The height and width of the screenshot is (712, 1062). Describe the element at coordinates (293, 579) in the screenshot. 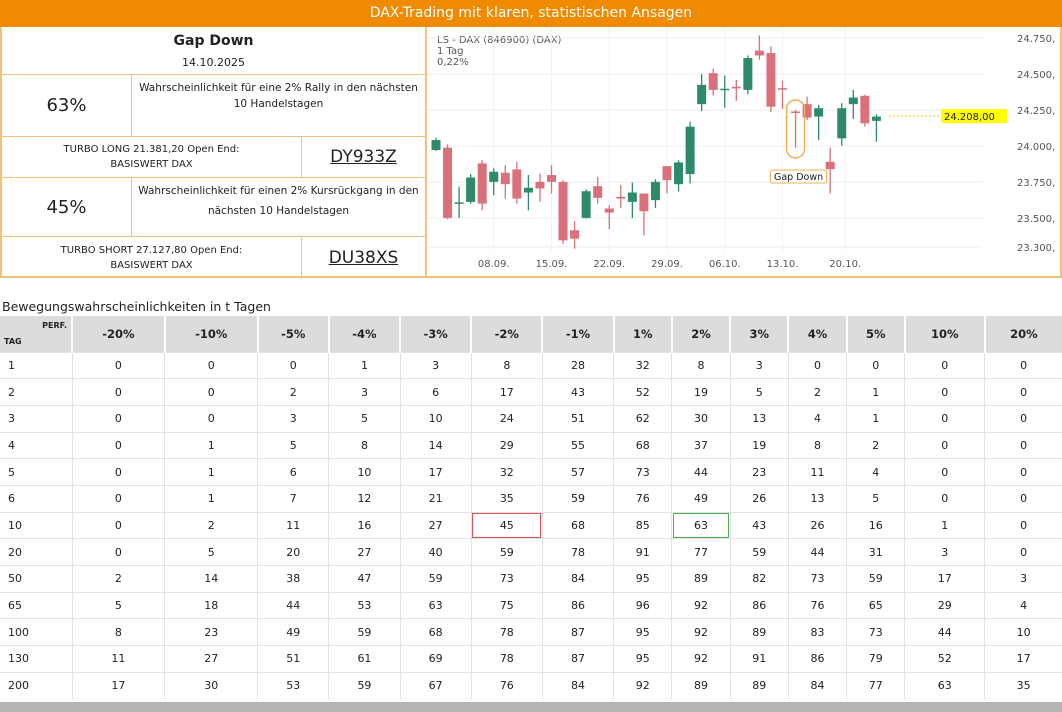

I see `probability-cell: 38` at that location.